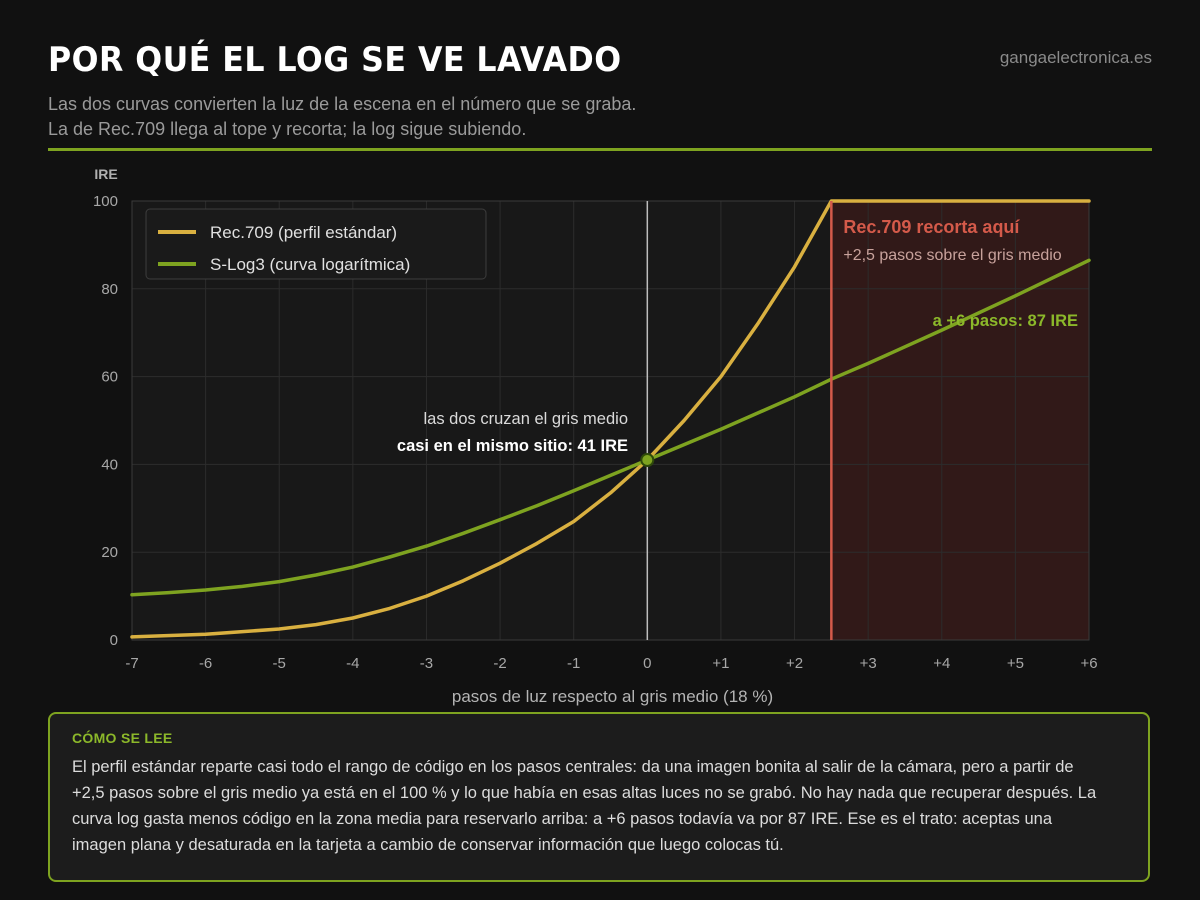 The image size is (1200, 900). Describe the element at coordinates (109, 552) in the screenshot. I see `y-tick-label: 20` at that location.